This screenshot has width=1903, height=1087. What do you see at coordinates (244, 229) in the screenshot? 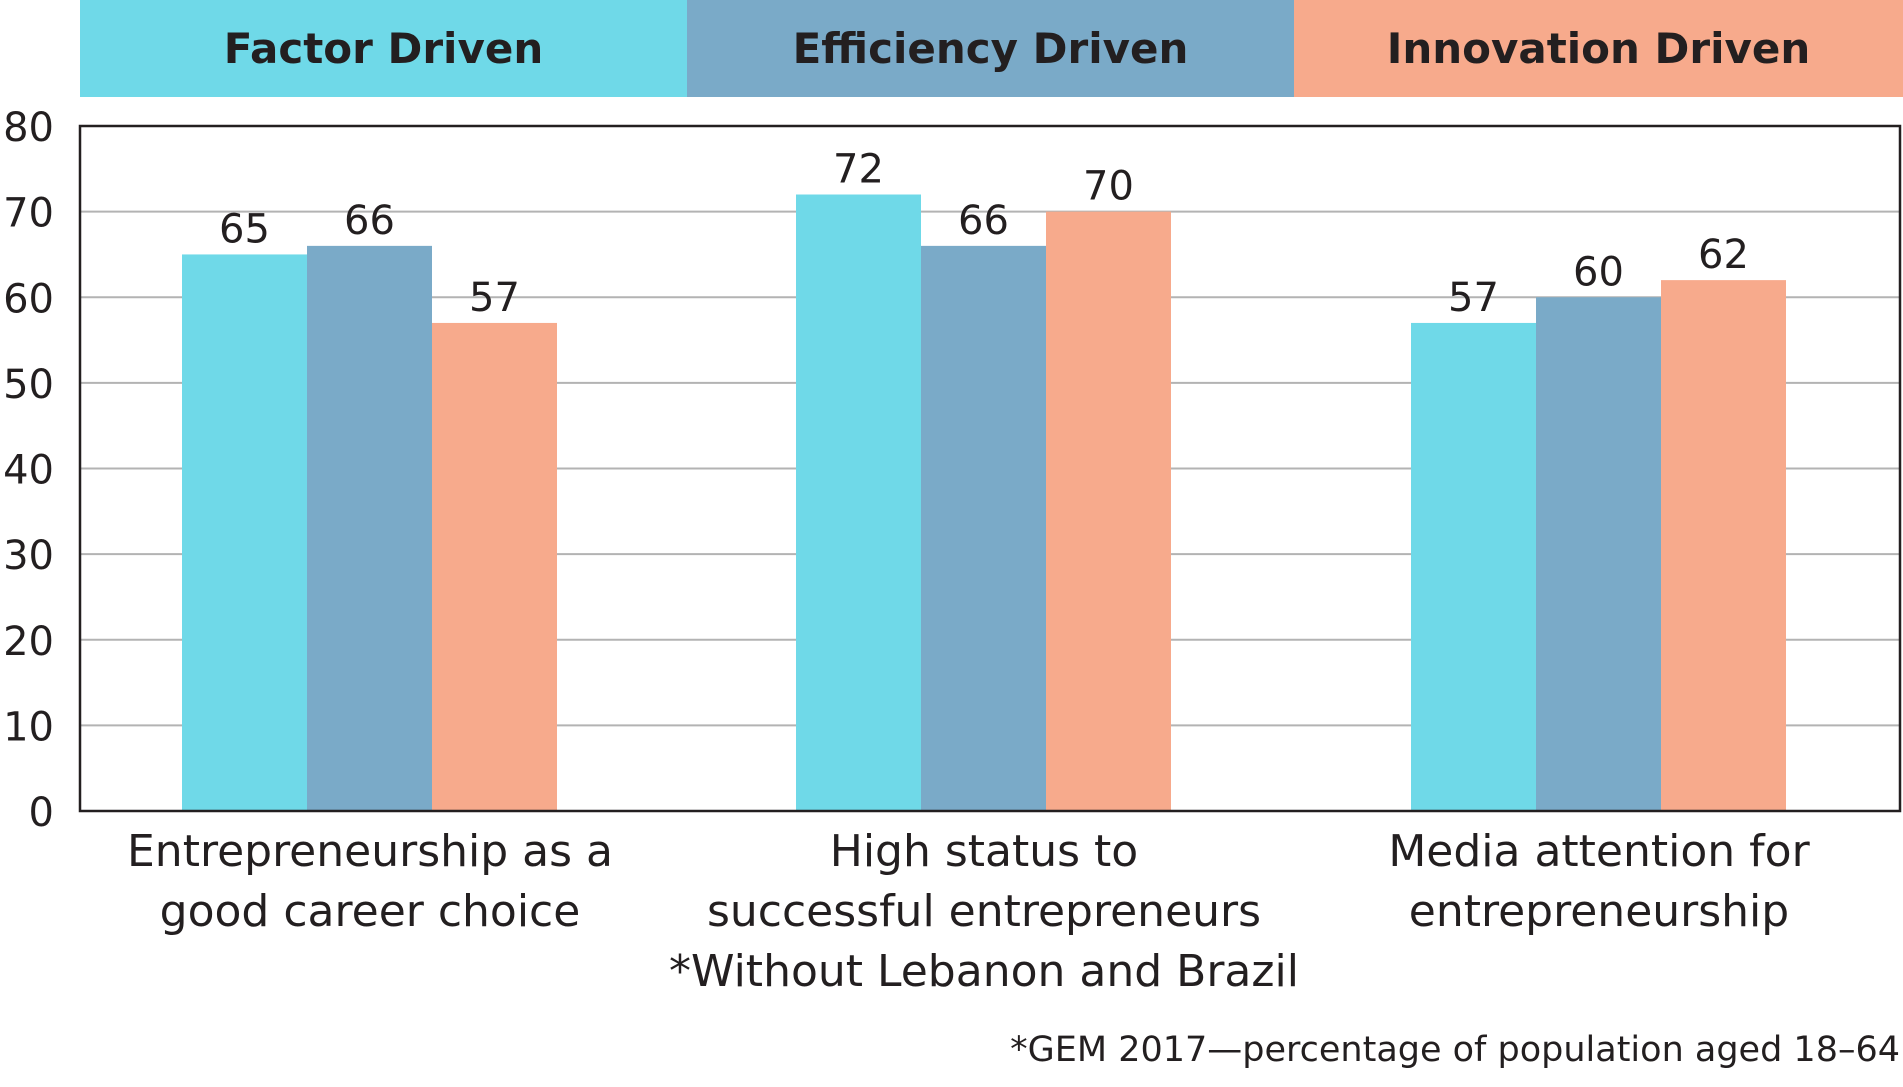
I see `data-label: 65` at bounding box center [244, 229].